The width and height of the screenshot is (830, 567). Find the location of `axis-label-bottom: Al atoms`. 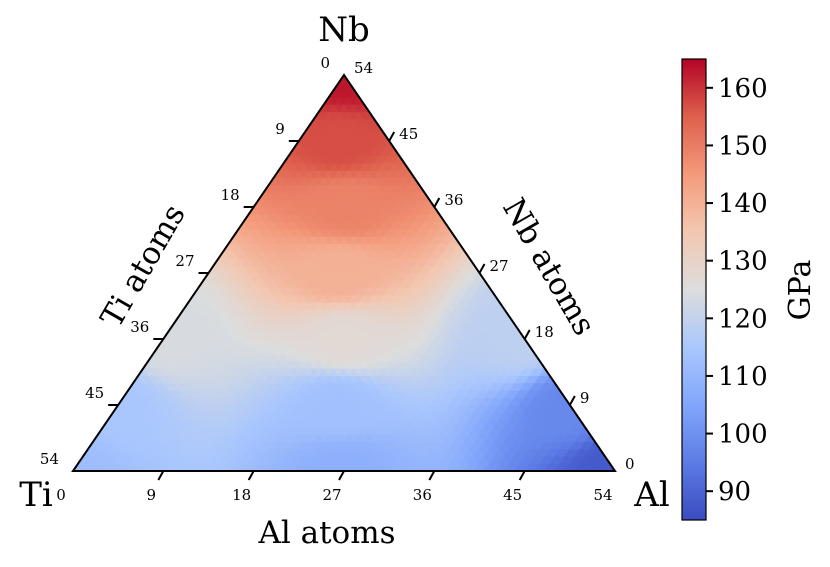

axis-label-bottom: Al atoms is located at coordinates (326, 533).